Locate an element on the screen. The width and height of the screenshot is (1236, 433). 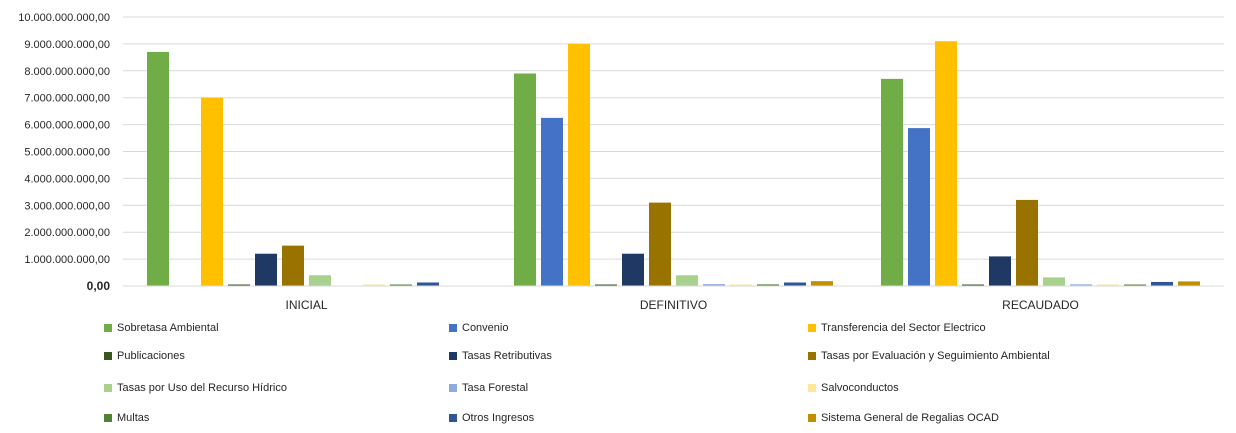
y-tick-label: 0,00 is located at coordinates (99, 286).